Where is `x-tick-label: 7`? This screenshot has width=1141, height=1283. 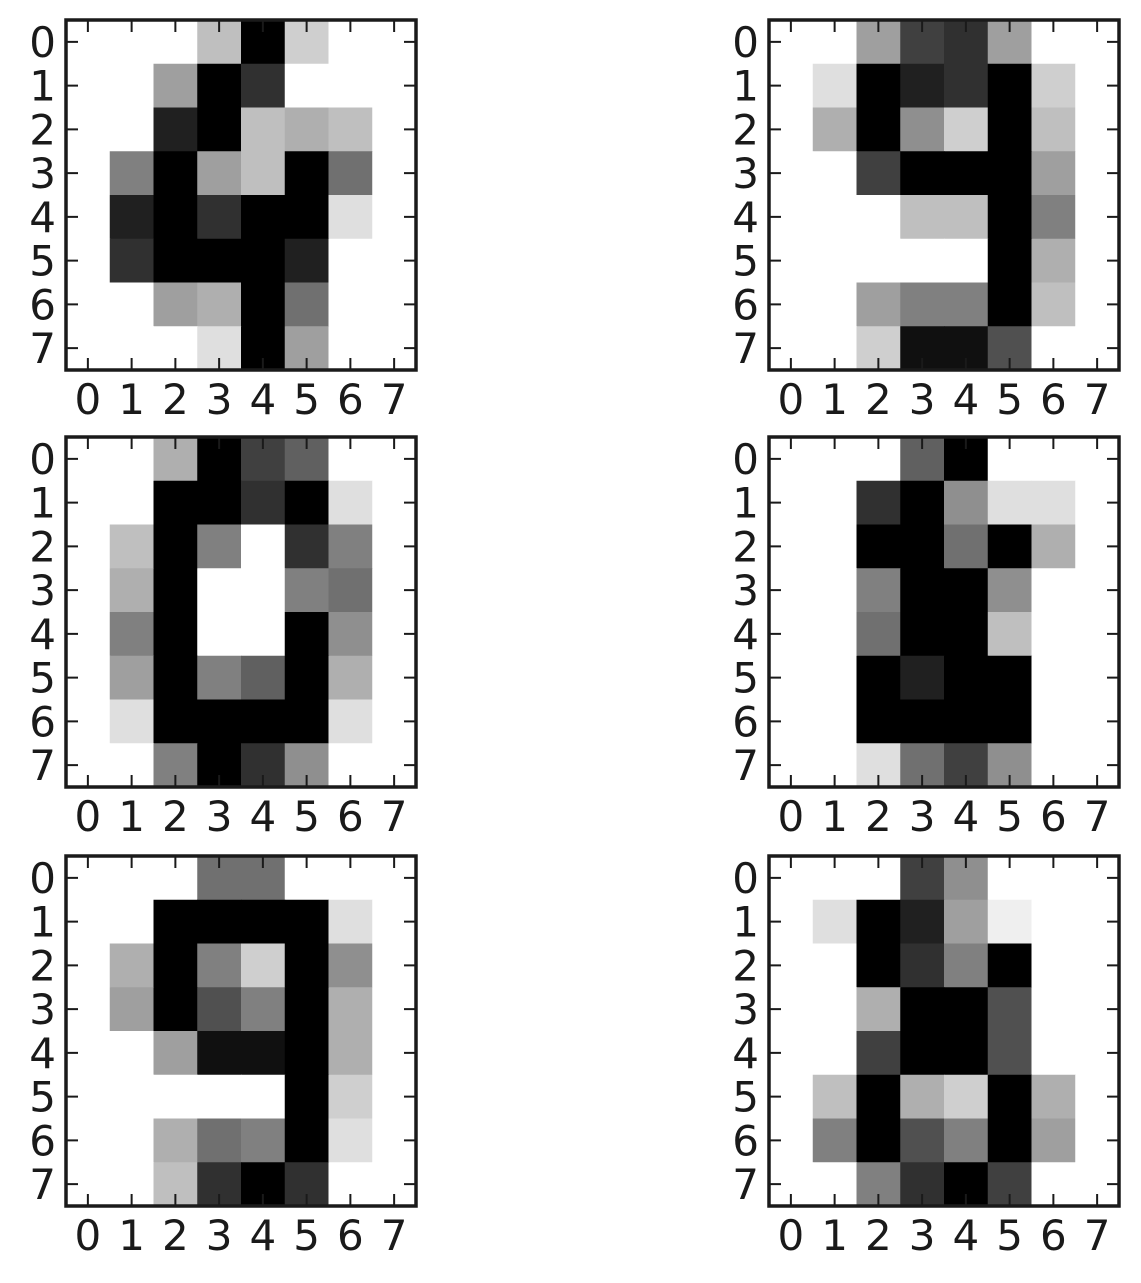
x-tick-label: 7 is located at coordinates (394, 1235).